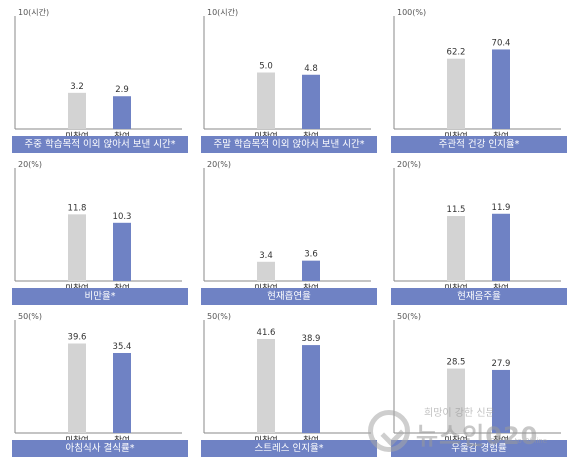 The image size is (574, 463). What do you see at coordinates (98, 379) in the screenshot?
I see `bar-chart: 50(%)39.6미참여35.4참여` at bounding box center [98, 379].